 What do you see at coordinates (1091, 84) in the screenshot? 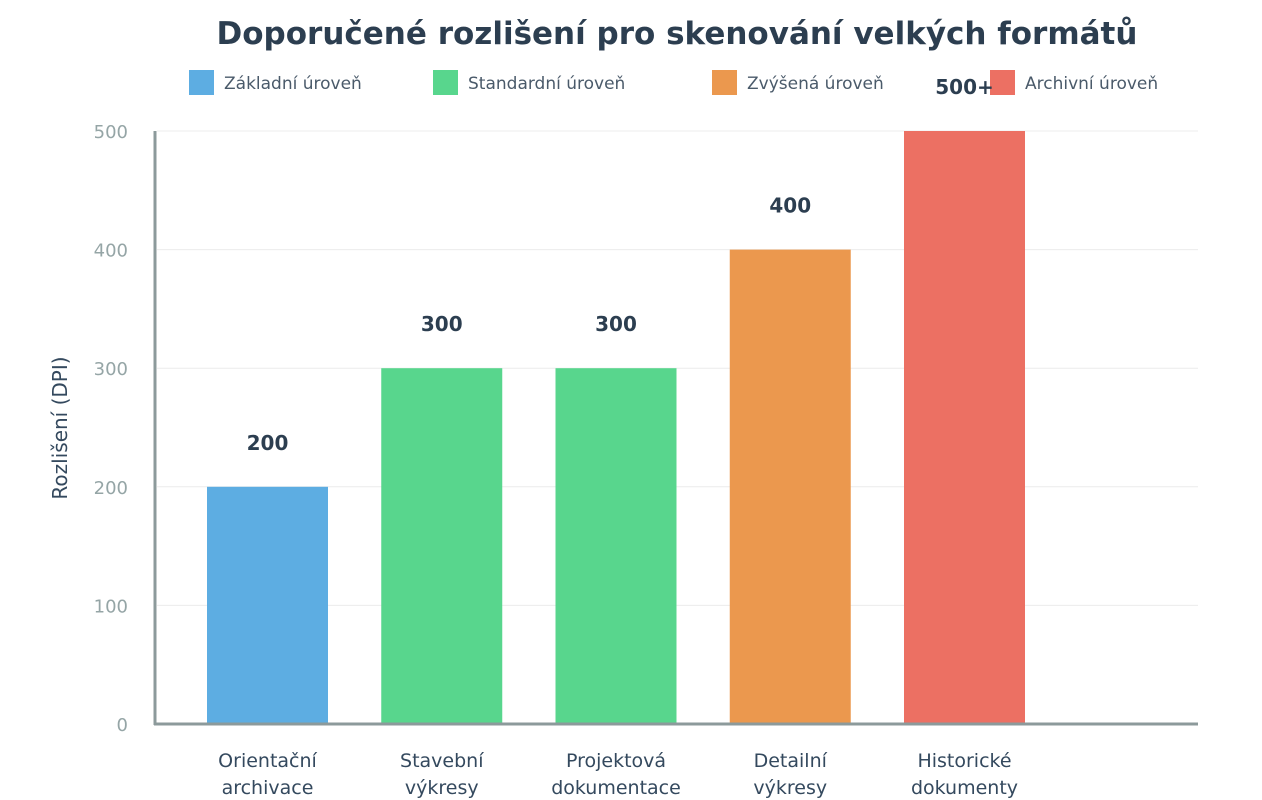
I see `legend-label: Archivní úroveň` at bounding box center [1091, 84].